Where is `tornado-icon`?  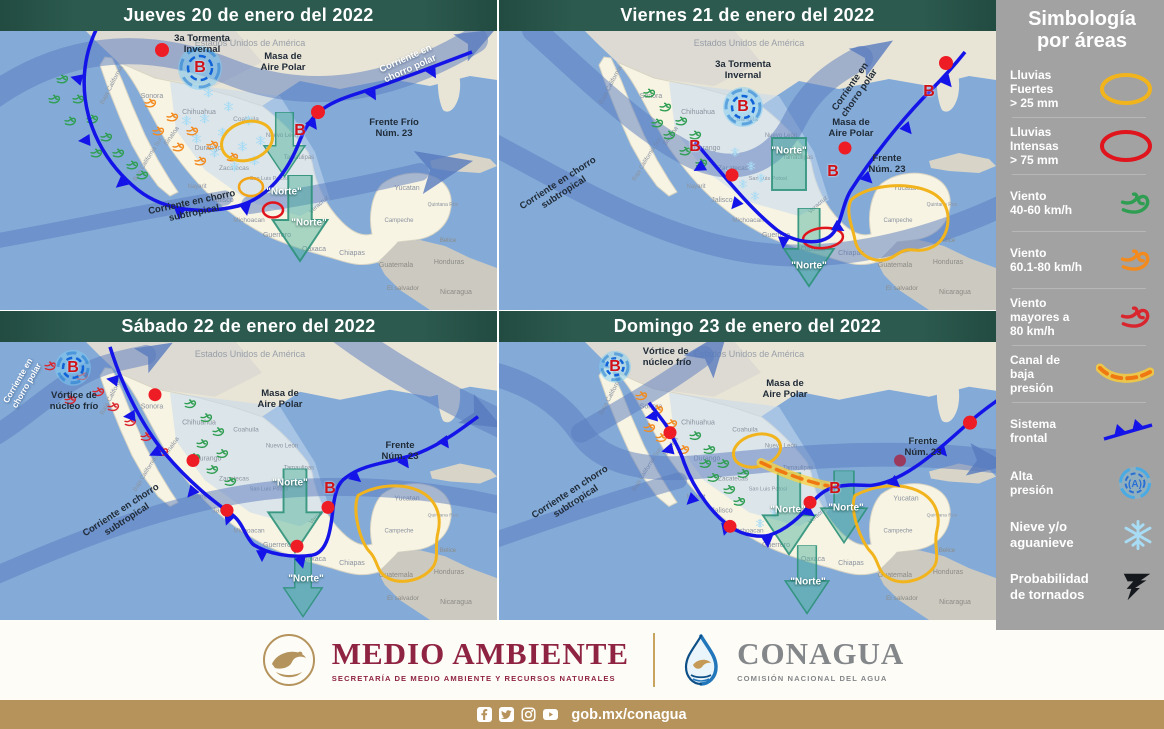 tornado-icon is located at coordinates (1137, 587).